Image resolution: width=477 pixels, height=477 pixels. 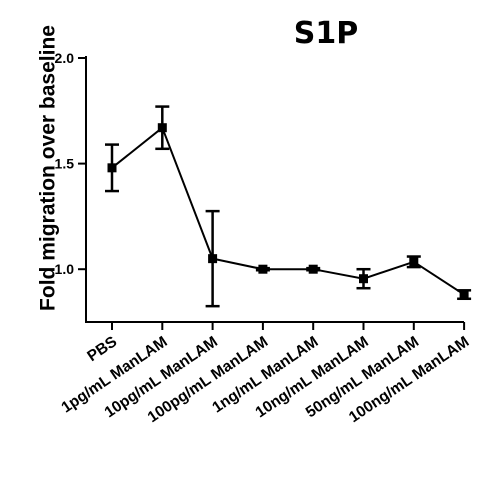 What do you see at coordinates (102, 349) in the screenshot?
I see `x-tick-label: PBS` at bounding box center [102, 349].